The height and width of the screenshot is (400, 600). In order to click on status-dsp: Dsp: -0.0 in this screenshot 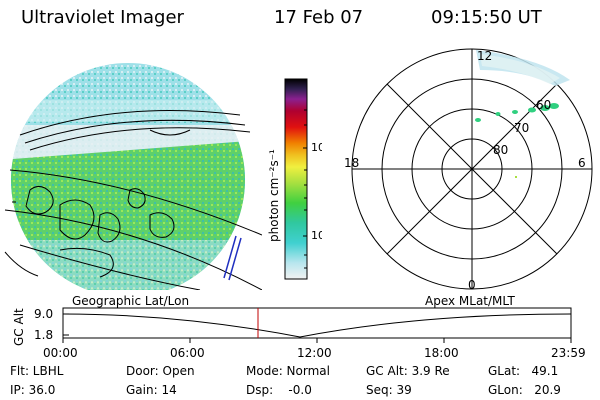, I will do `click(279, 390)`.